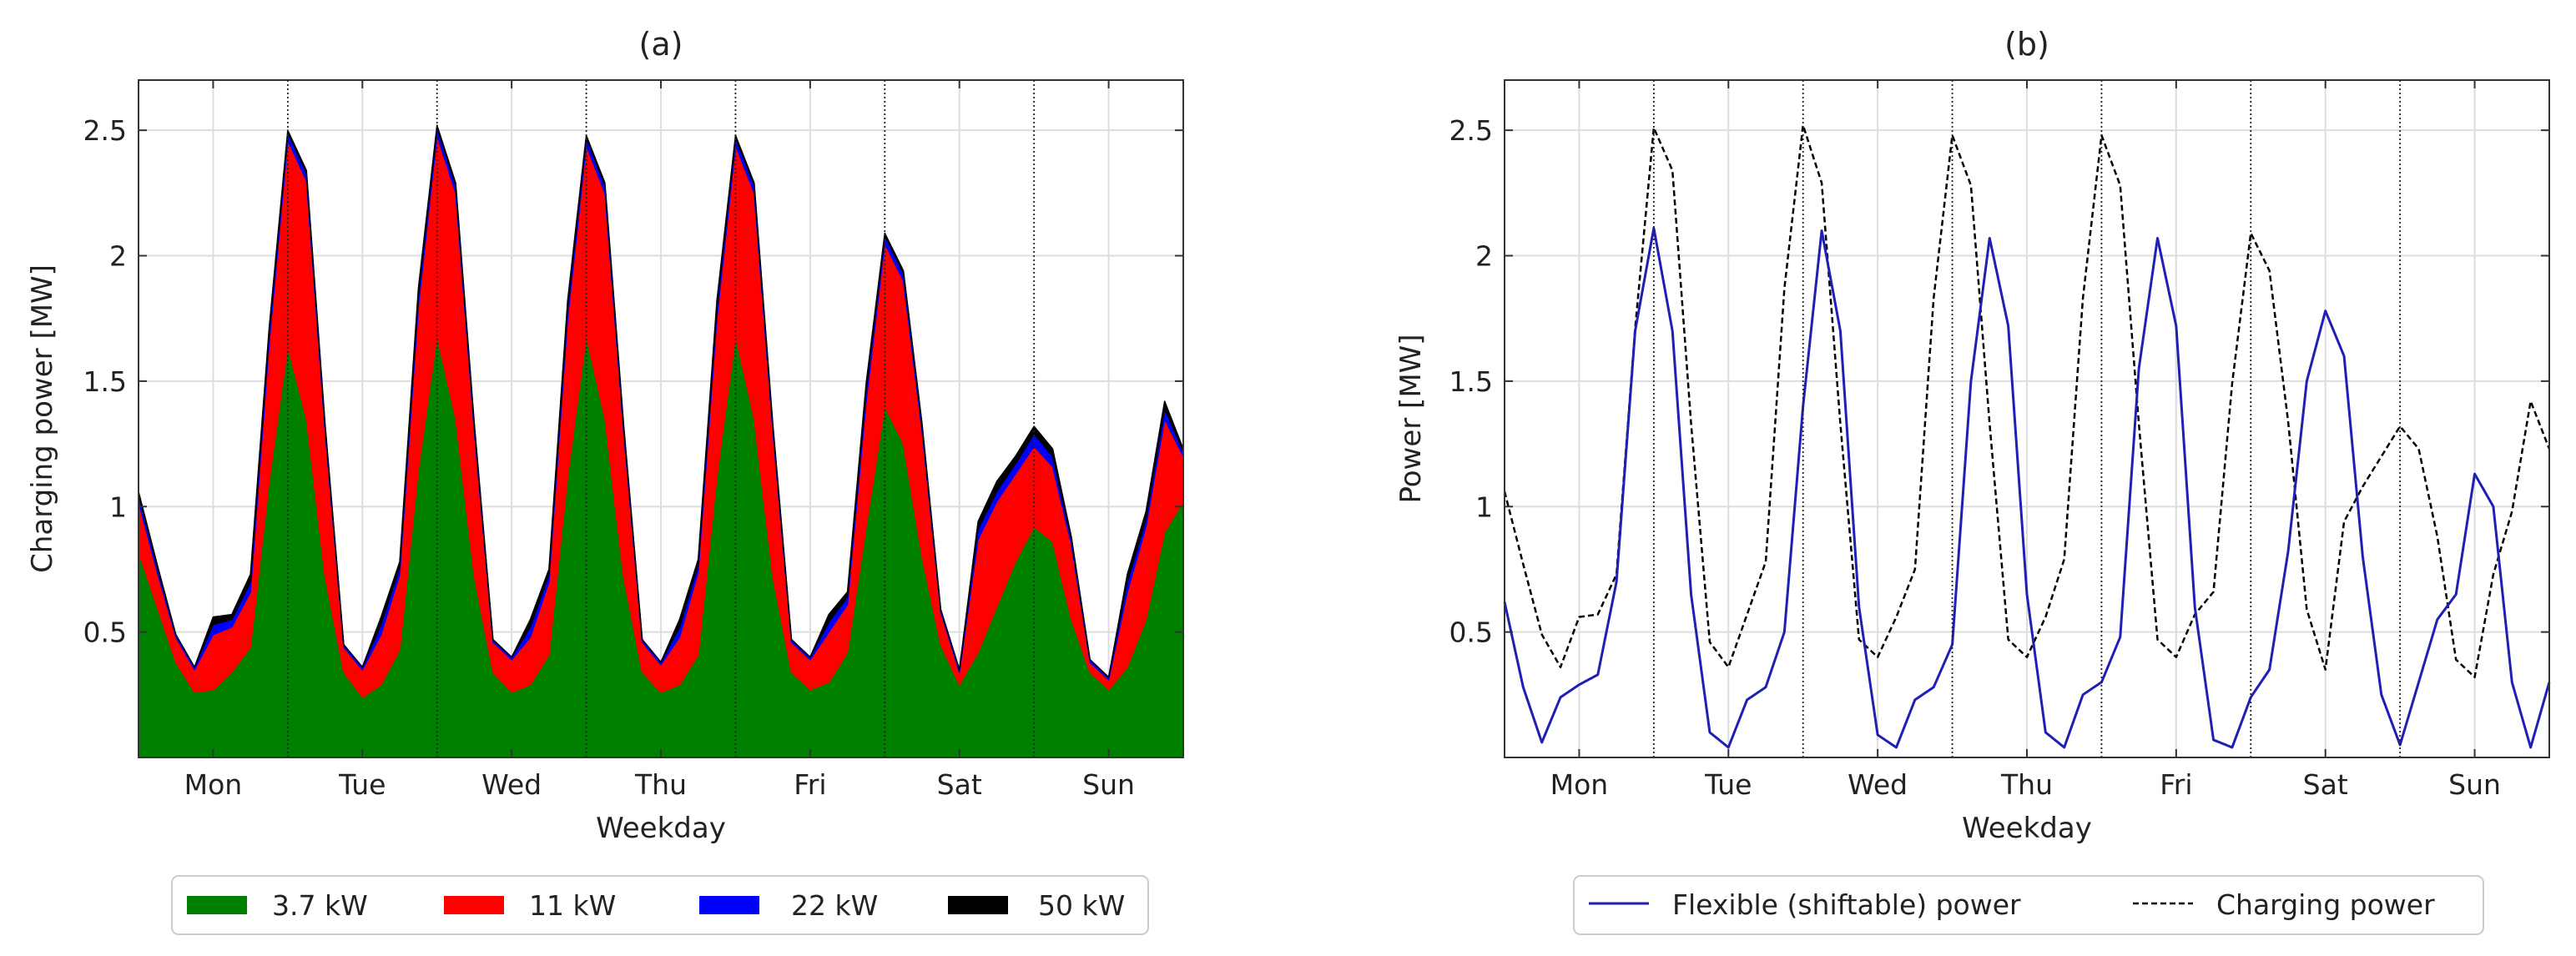 This screenshot has height=956, width=2576. I want to click on panel-a-ytick-label-2-5: 2.5, so click(105, 130).